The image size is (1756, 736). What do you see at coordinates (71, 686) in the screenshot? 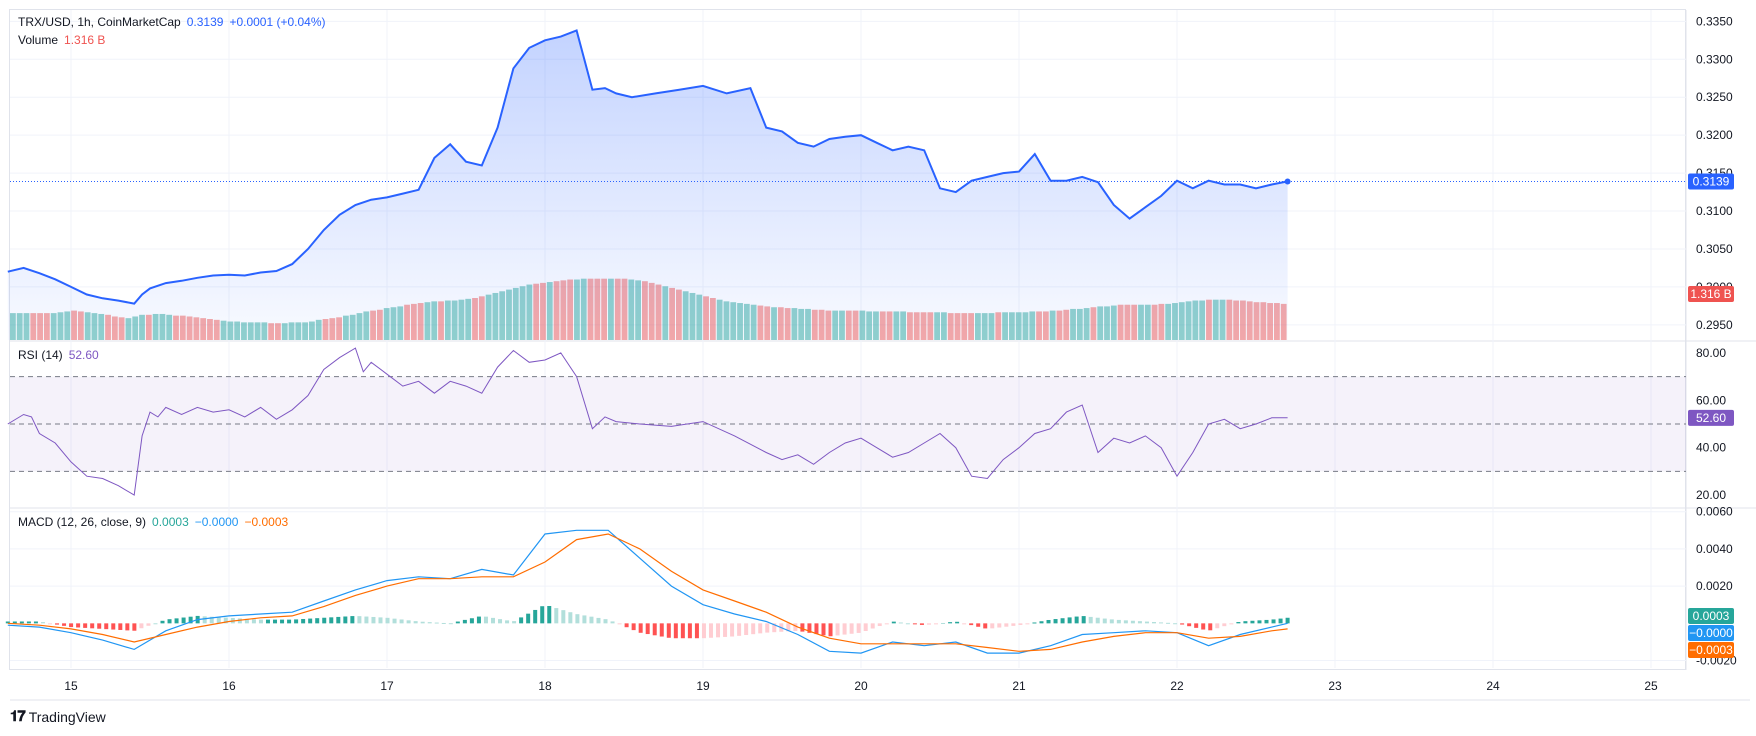
I see `x-tick-label: 15` at bounding box center [71, 686].